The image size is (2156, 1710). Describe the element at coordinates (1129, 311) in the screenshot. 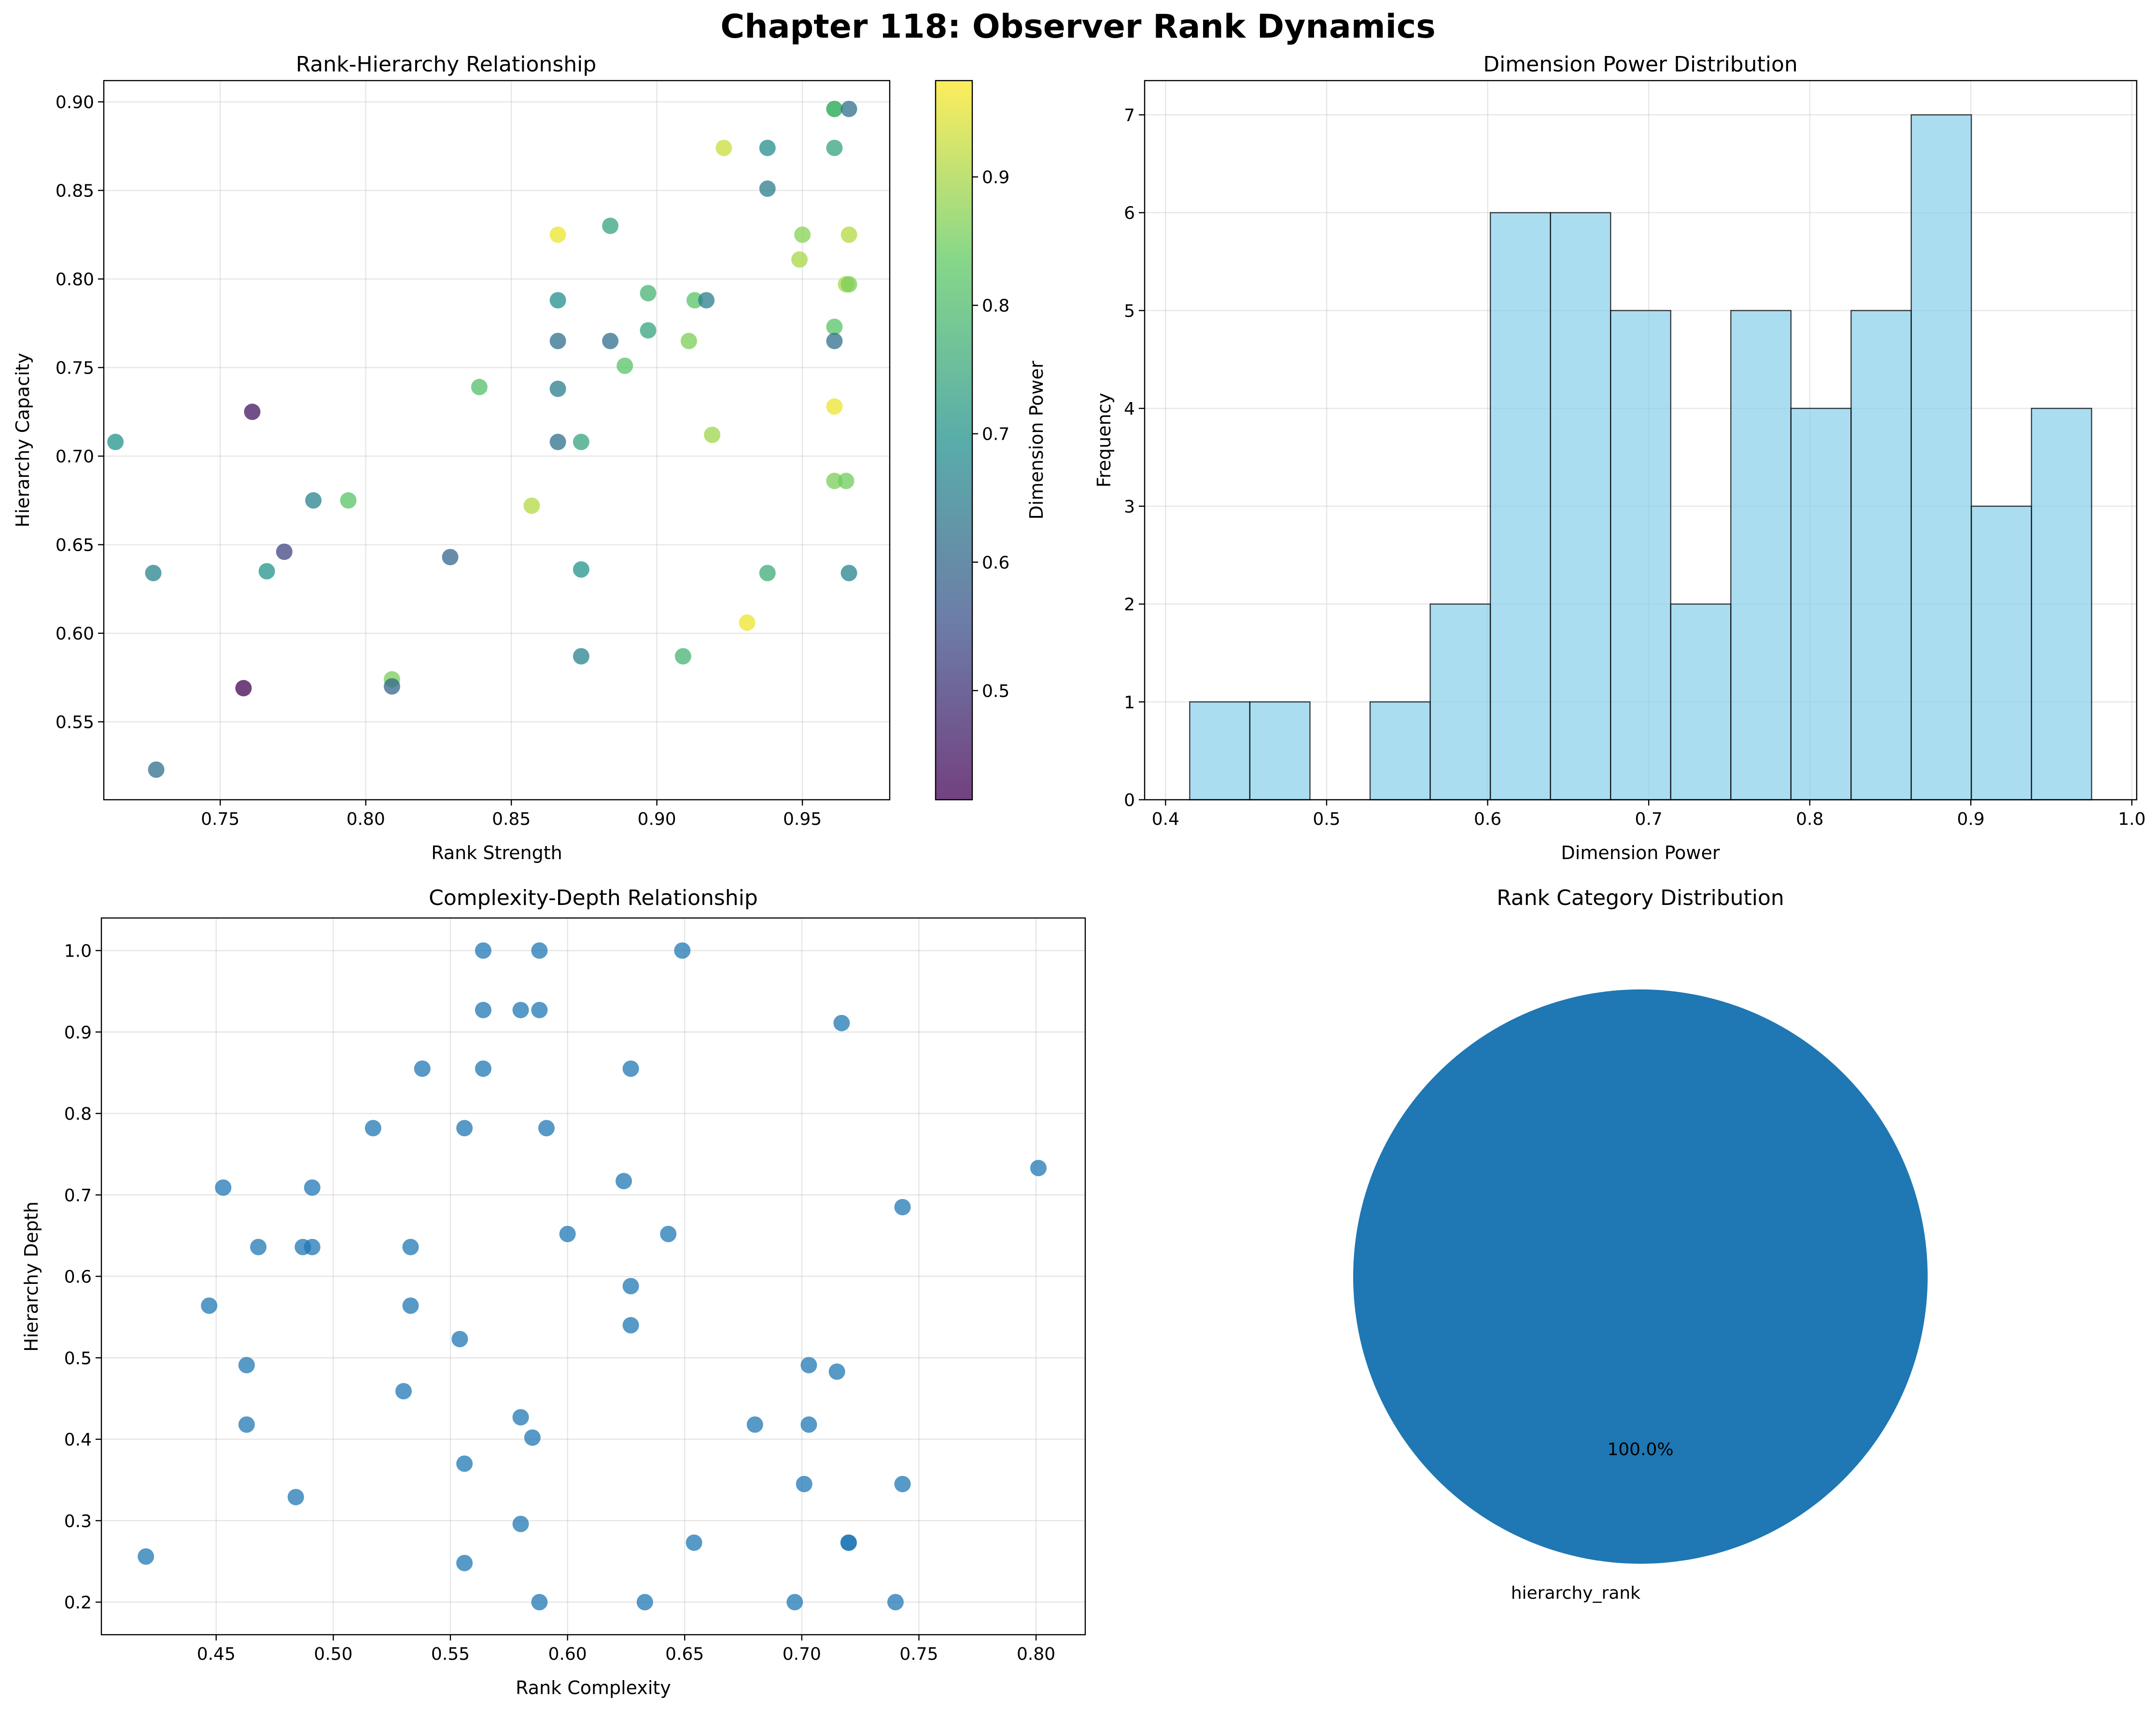

I see `y-tick-label: 5` at that location.